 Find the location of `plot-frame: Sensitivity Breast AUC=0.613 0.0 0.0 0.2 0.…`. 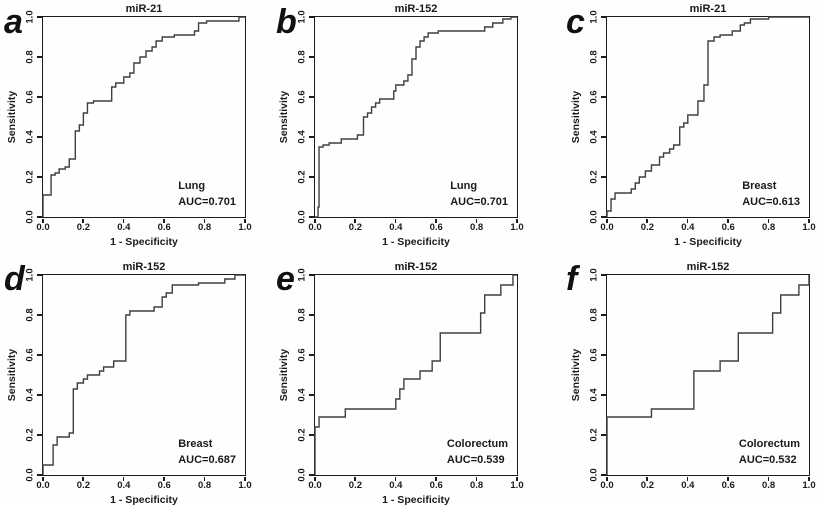

plot-frame: Sensitivity Breast AUC=0.613 0.0 0.0 0.2 0.… is located at coordinates (693, 121).